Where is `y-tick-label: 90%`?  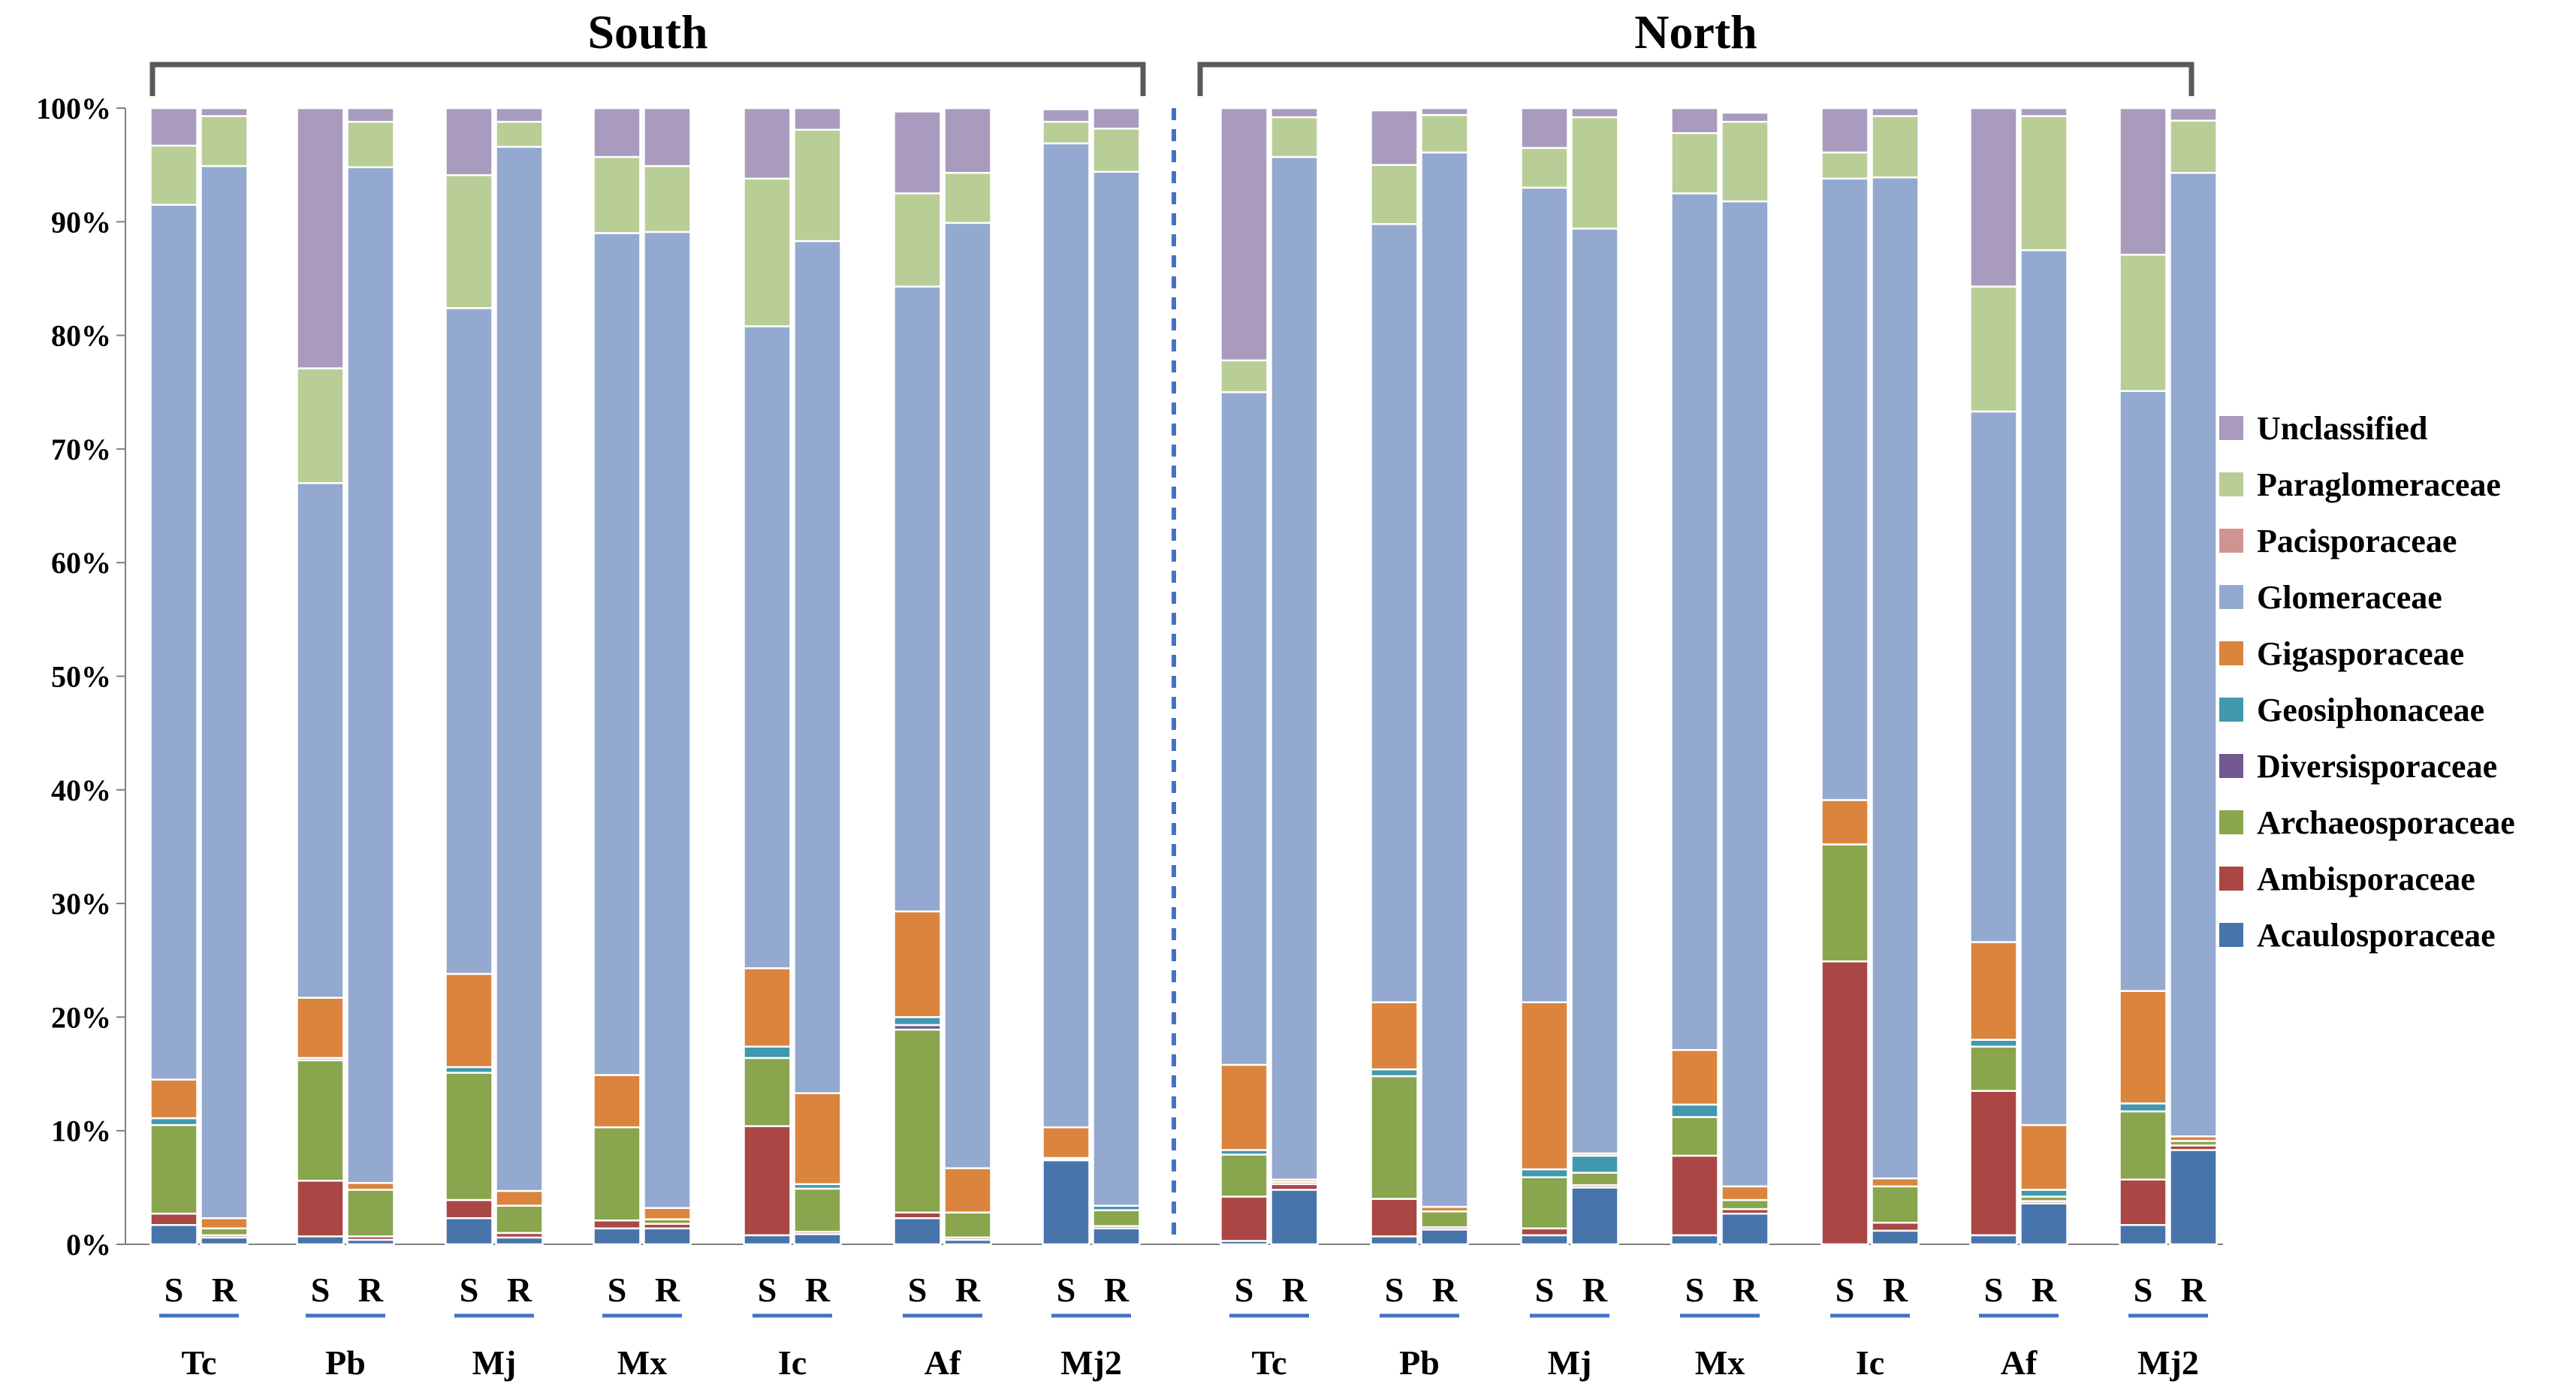
y-tick-label: 90% is located at coordinates (81, 222).